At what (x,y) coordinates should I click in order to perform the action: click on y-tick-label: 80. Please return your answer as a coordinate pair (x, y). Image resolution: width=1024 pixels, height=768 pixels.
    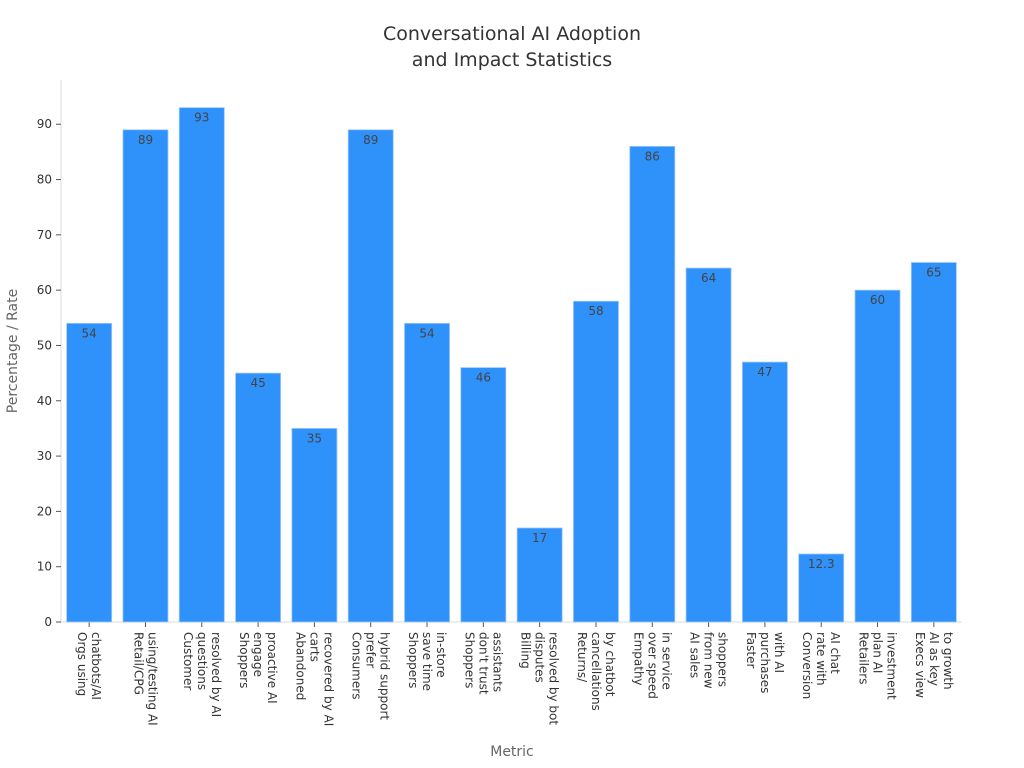
    Looking at the image, I should click on (44, 180).